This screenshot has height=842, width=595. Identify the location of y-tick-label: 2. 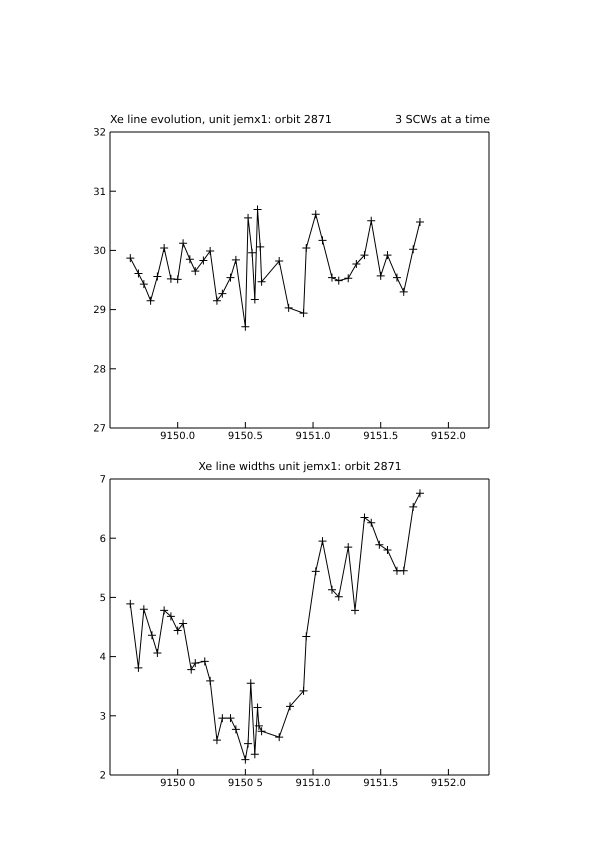
(103, 776).